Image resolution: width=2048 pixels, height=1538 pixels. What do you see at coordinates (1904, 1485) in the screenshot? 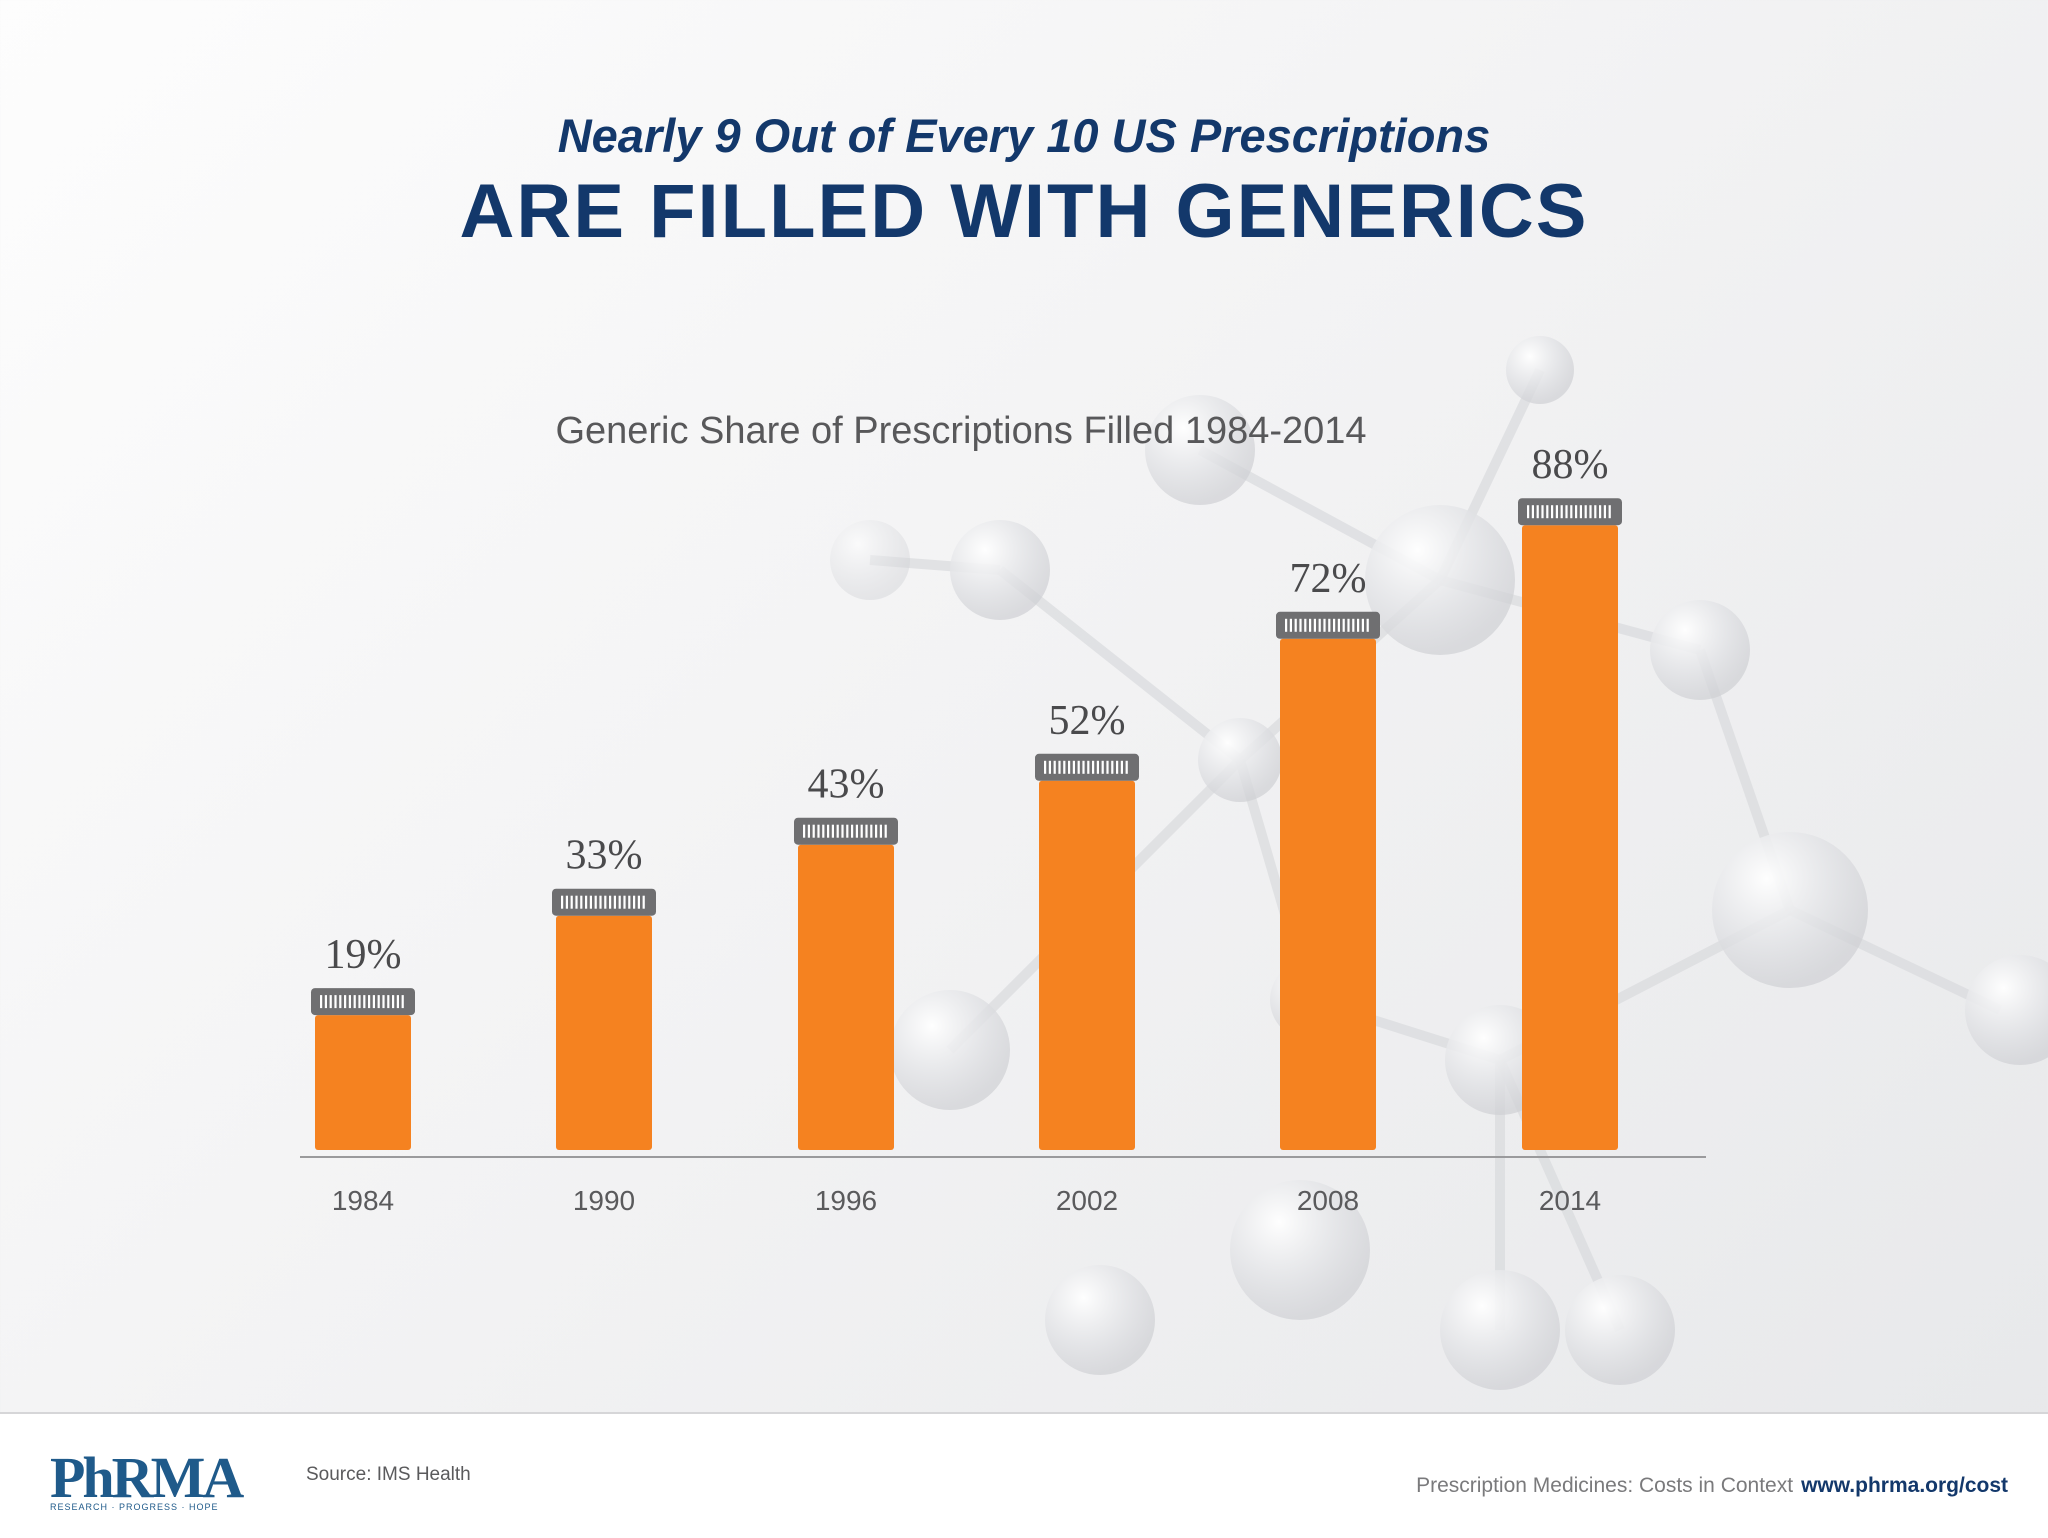
I see `footer-link: www.phrma.org/cost` at bounding box center [1904, 1485].